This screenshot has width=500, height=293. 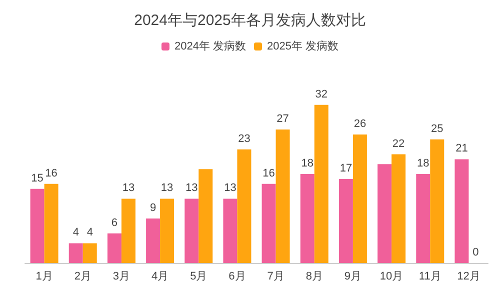 I want to click on x-tick-label: 6月, so click(x=237, y=276).